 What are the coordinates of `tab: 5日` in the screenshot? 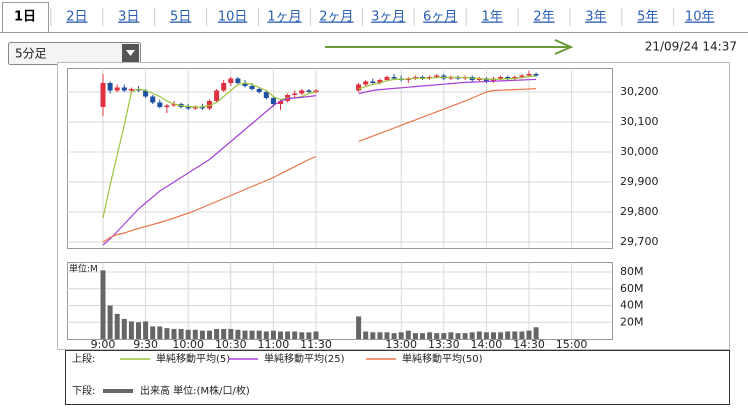 It's located at (180, 17).